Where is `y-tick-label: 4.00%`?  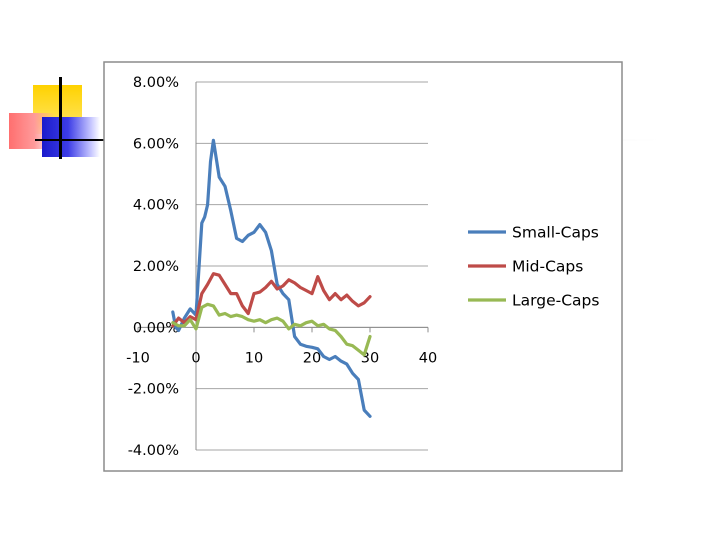 y-tick-label: 4.00% is located at coordinates (156, 206).